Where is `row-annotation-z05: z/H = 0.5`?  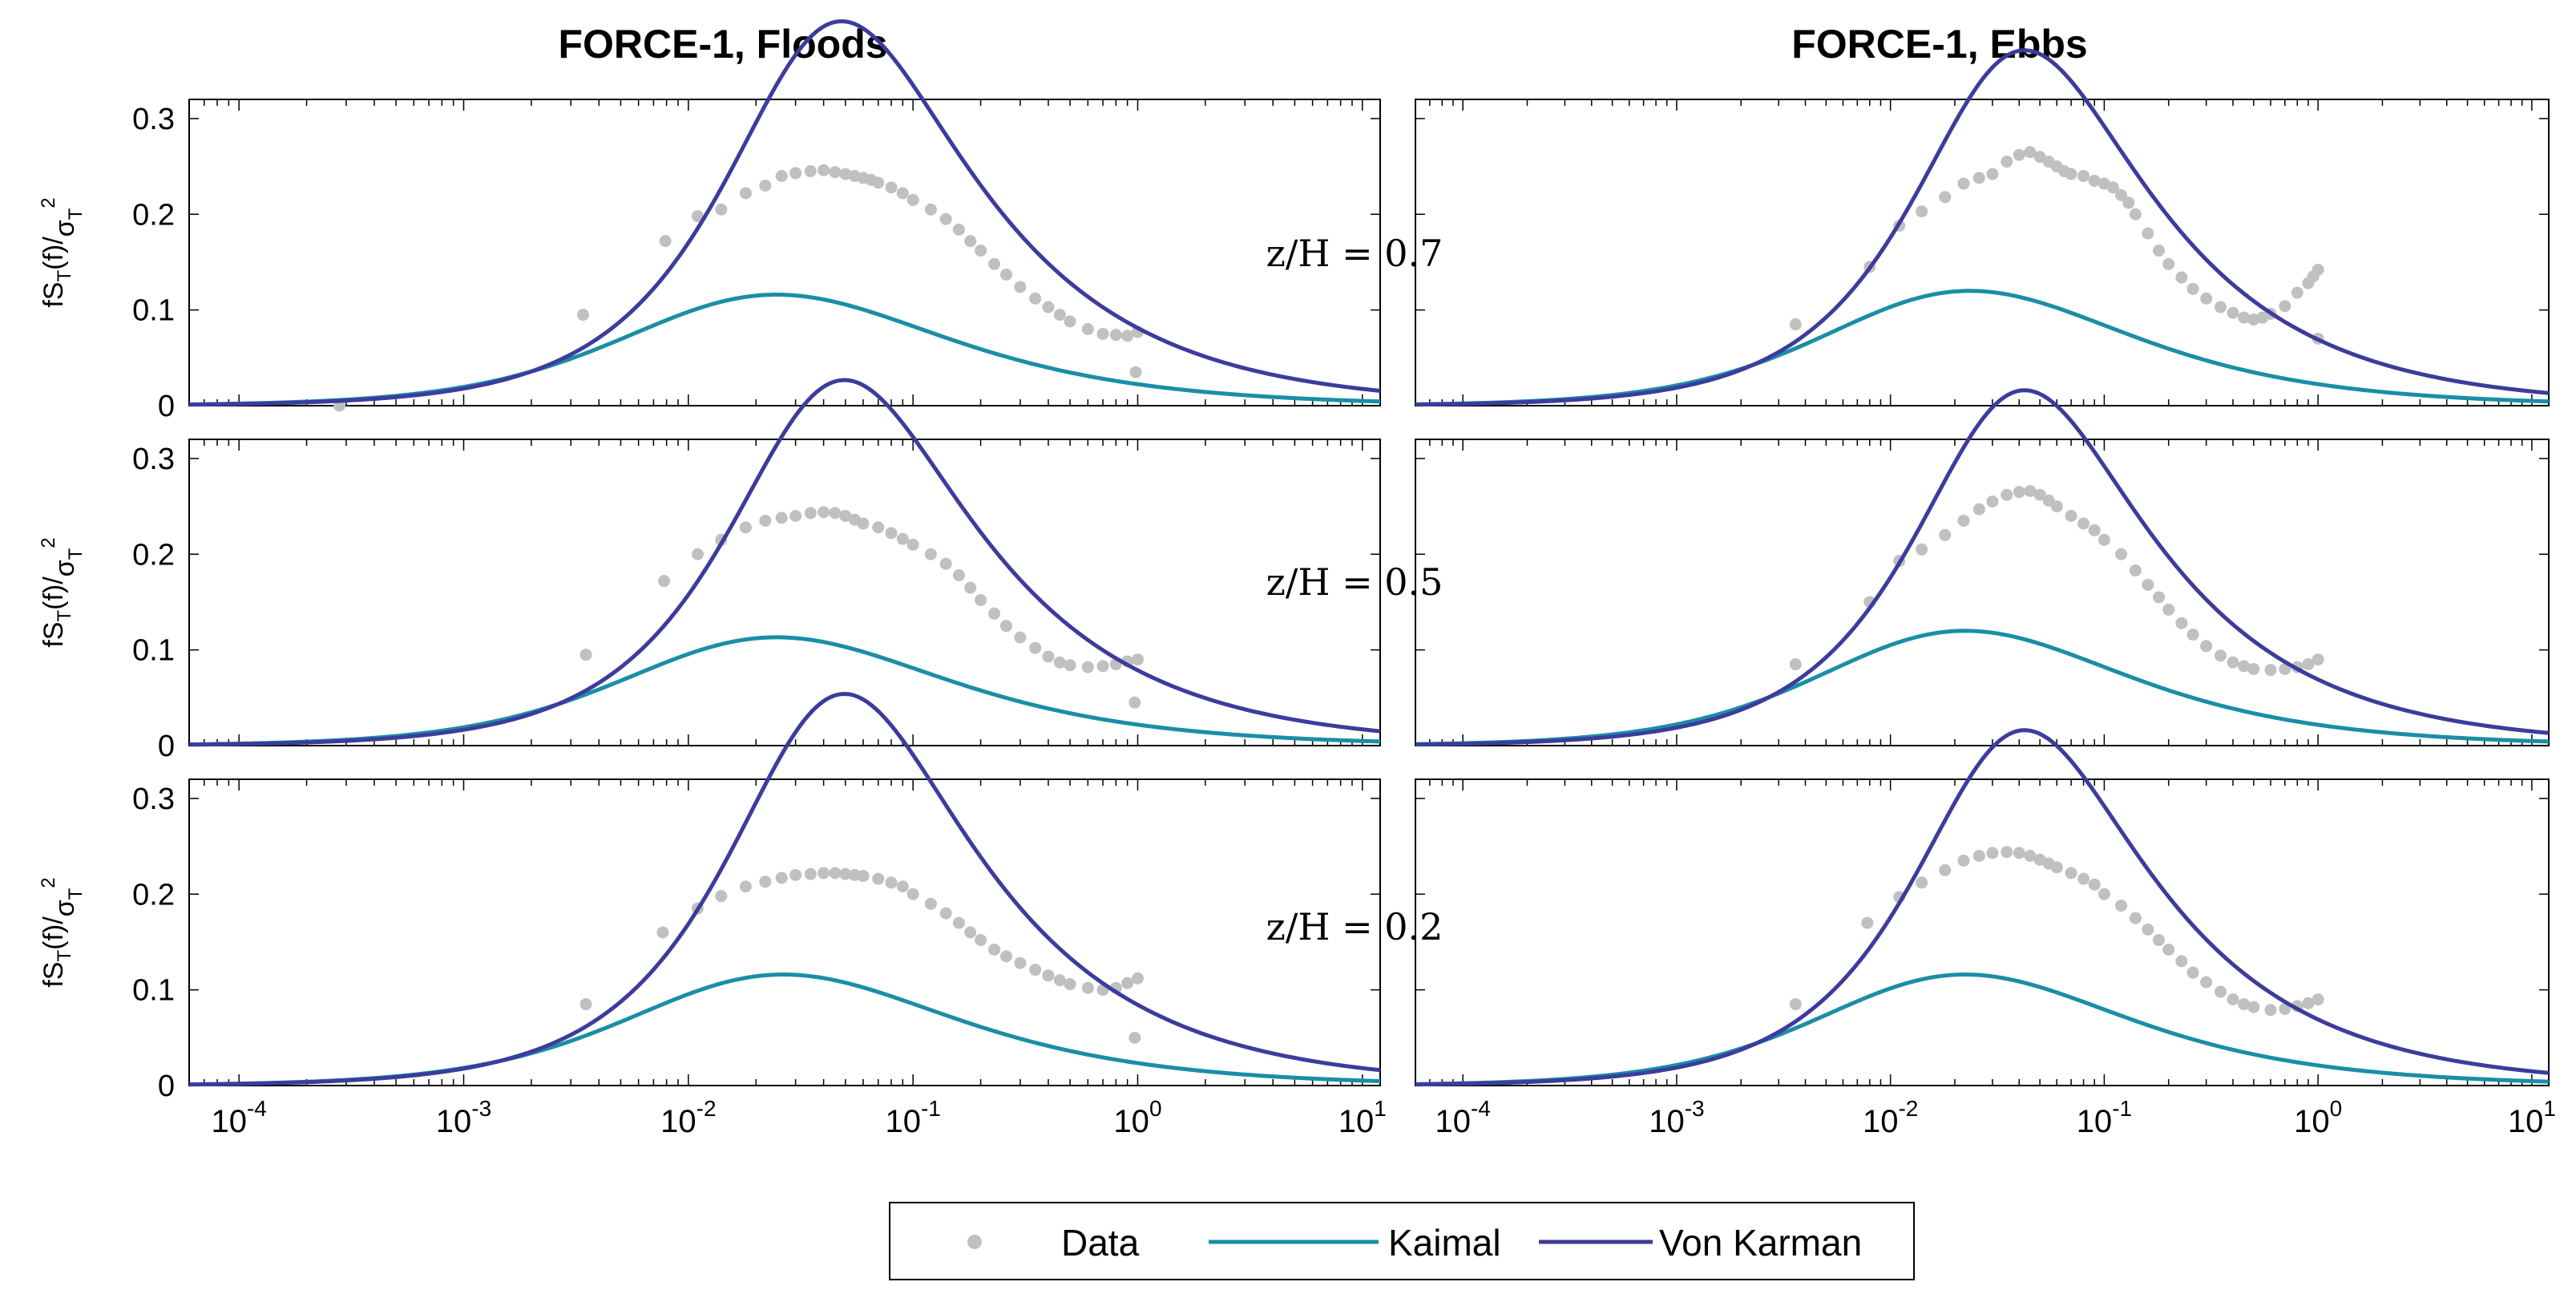 row-annotation-z05: z/H = 0.5 is located at coordinates (1355, 582).